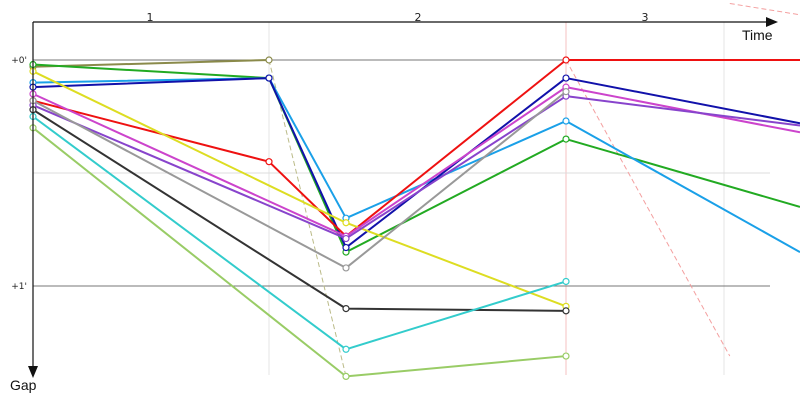 This screenshot has height=400, width=800. Describe the element at coordinates (19, 287) in the screenshot. I see `y-tick-label: +1'` at that location.